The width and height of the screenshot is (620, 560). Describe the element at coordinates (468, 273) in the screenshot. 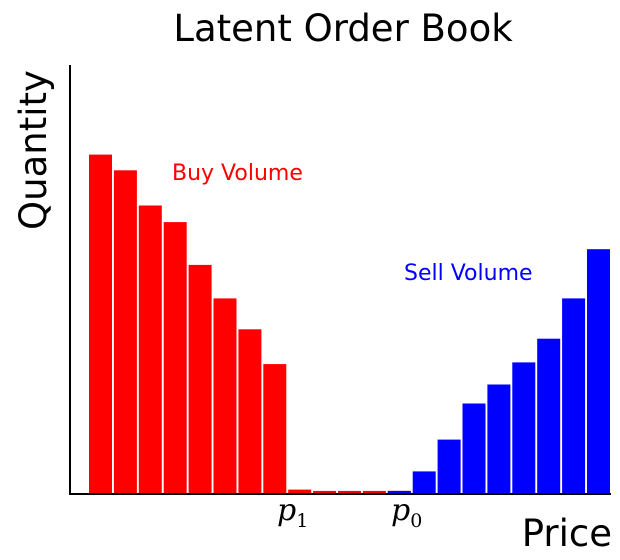

I see `sell-volume-label: Sell Volume` at that location.